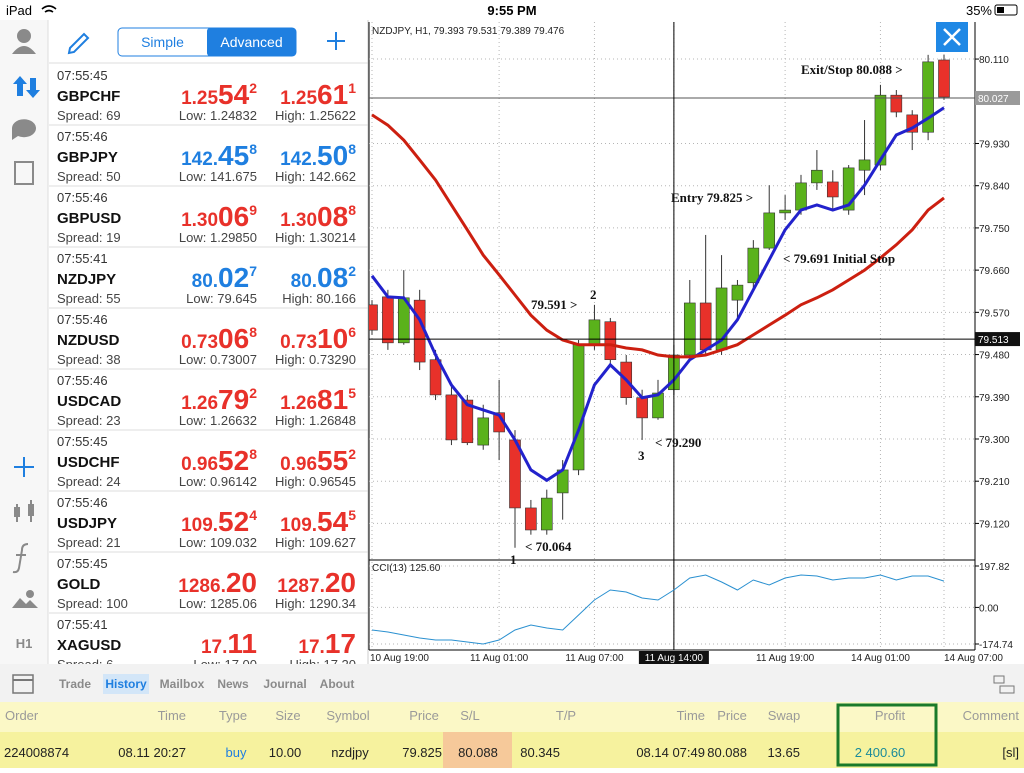  I want to click on quote-high: High: 109.627, so click(315, 542).